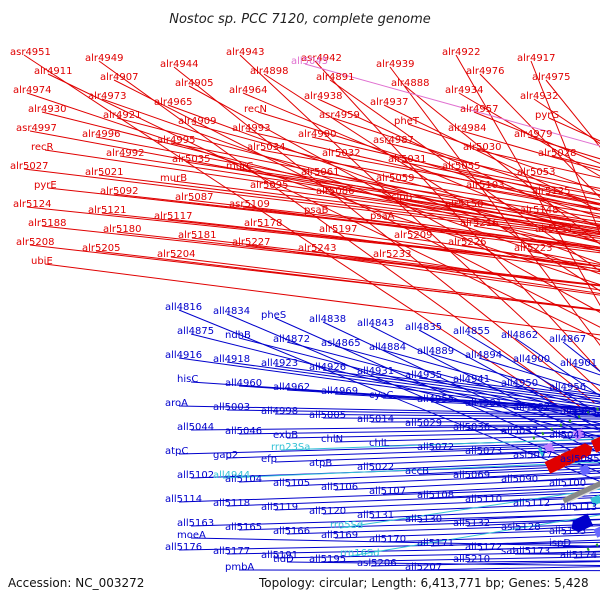 The height and width of the screenshot is (600, 600). What do you see at coordinates (485, 185) in the screenshot?
I see `forward-gene-label: alr5103` at bounding box center [485, 185].